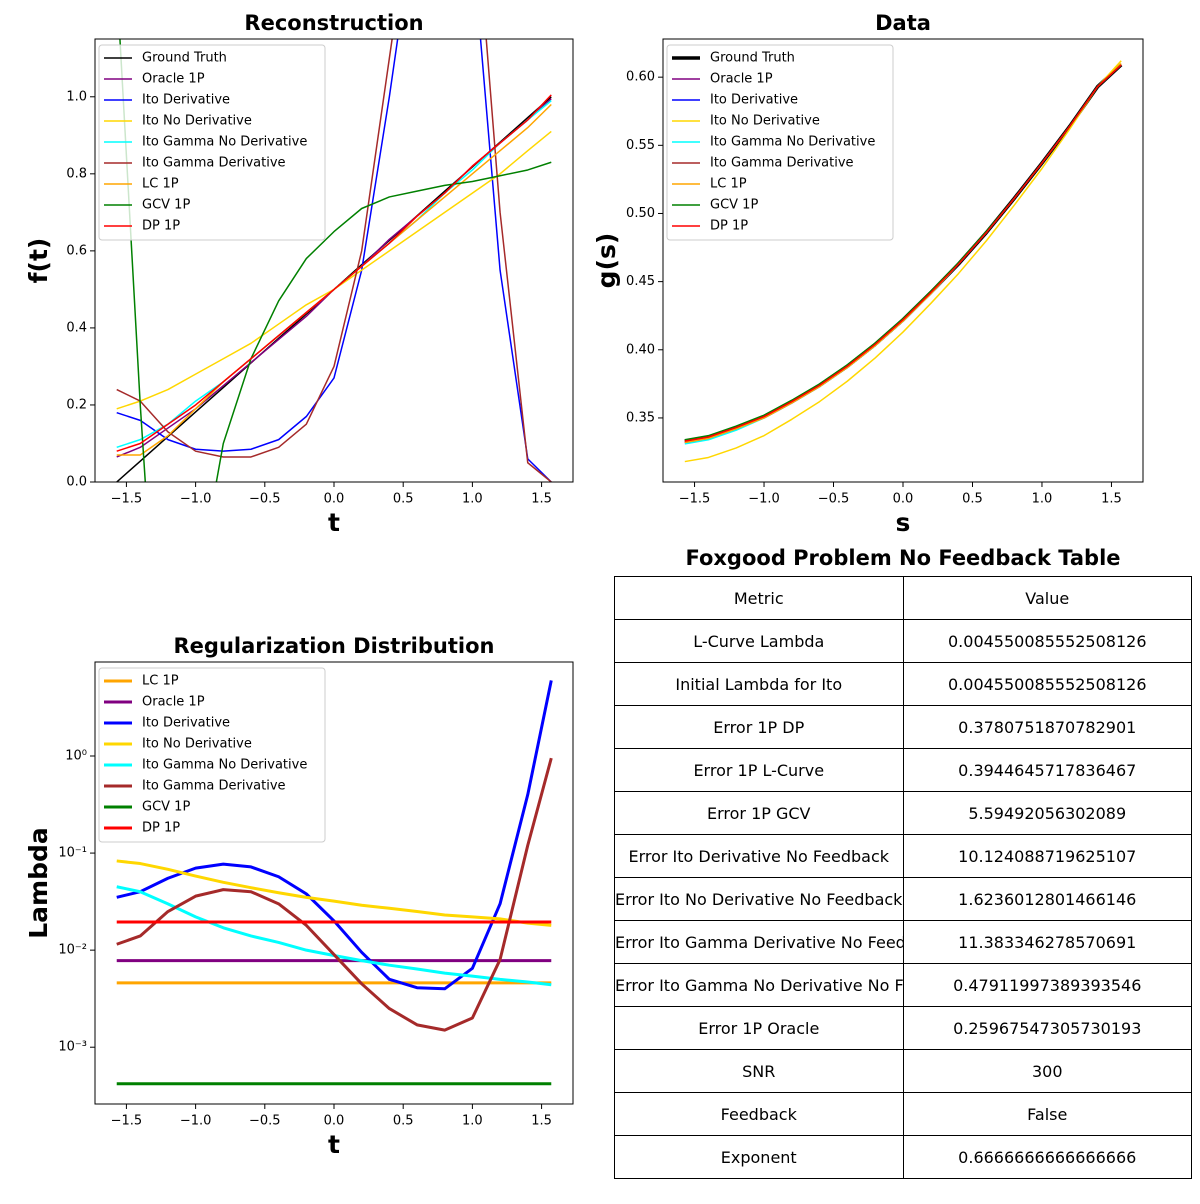 This screenshot has height=1204, width=1200. What do you see at coordinates (1047, 899) in the screenshot?
I see `table-cell: 1.6236012801466146` at bounding box center [1047, 899].